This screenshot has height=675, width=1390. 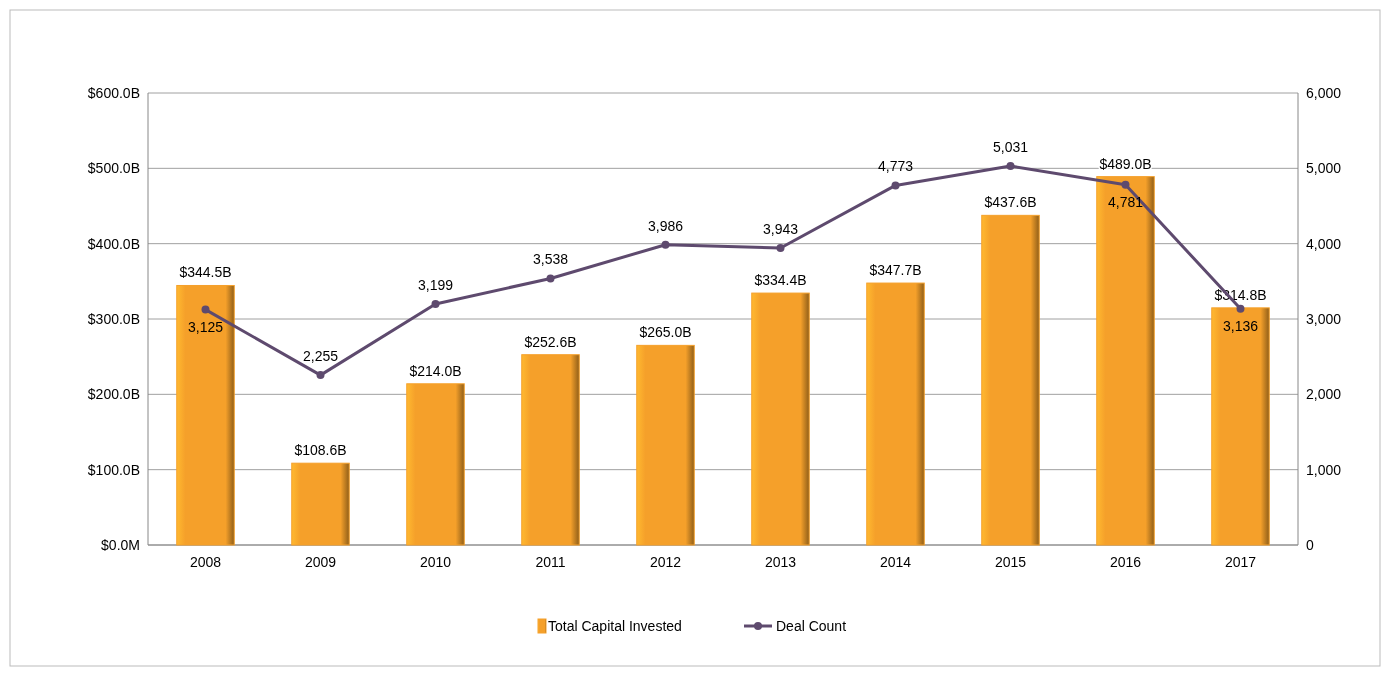 I want to click on data-label: 4,781, so click(x=1125, y=201).